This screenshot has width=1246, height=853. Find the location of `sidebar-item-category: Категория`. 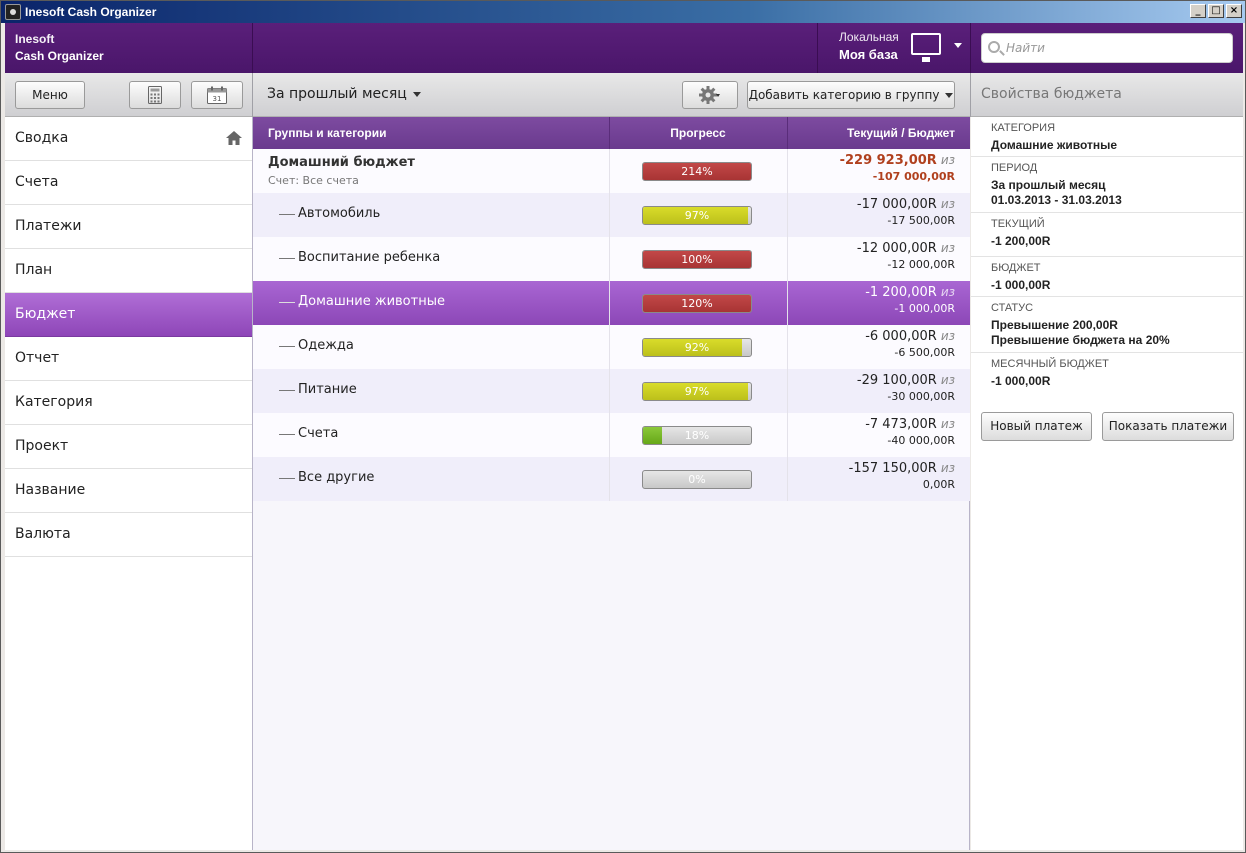

sidebar-item-category: Категория is located at coordinates (128, 403).